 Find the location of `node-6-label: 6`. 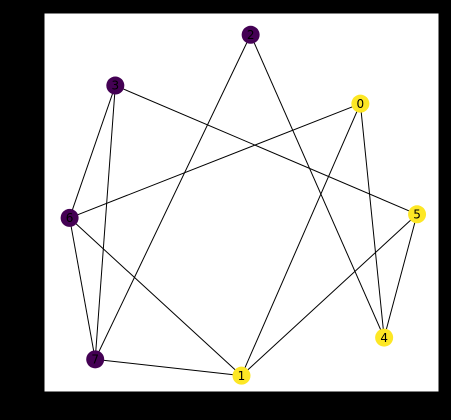

node-6-label: 6 is located at coordinates (70, 218).